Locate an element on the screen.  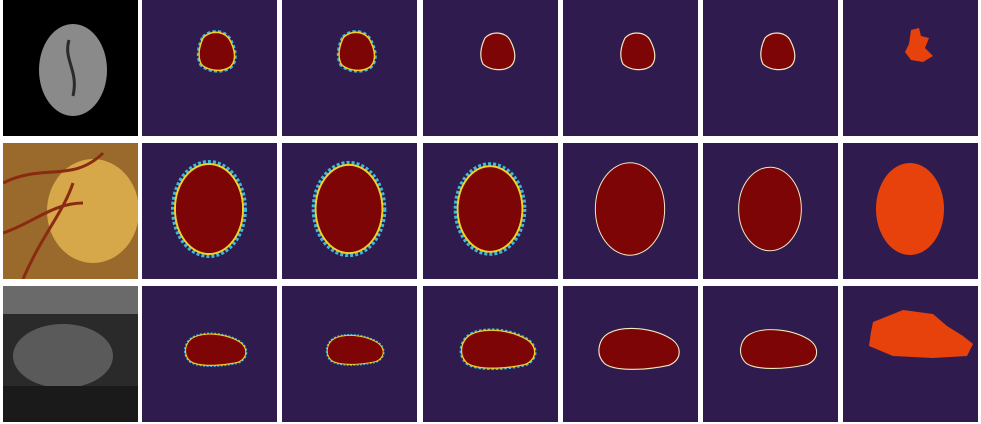
skin-layer is located at coordinates (70, 300).